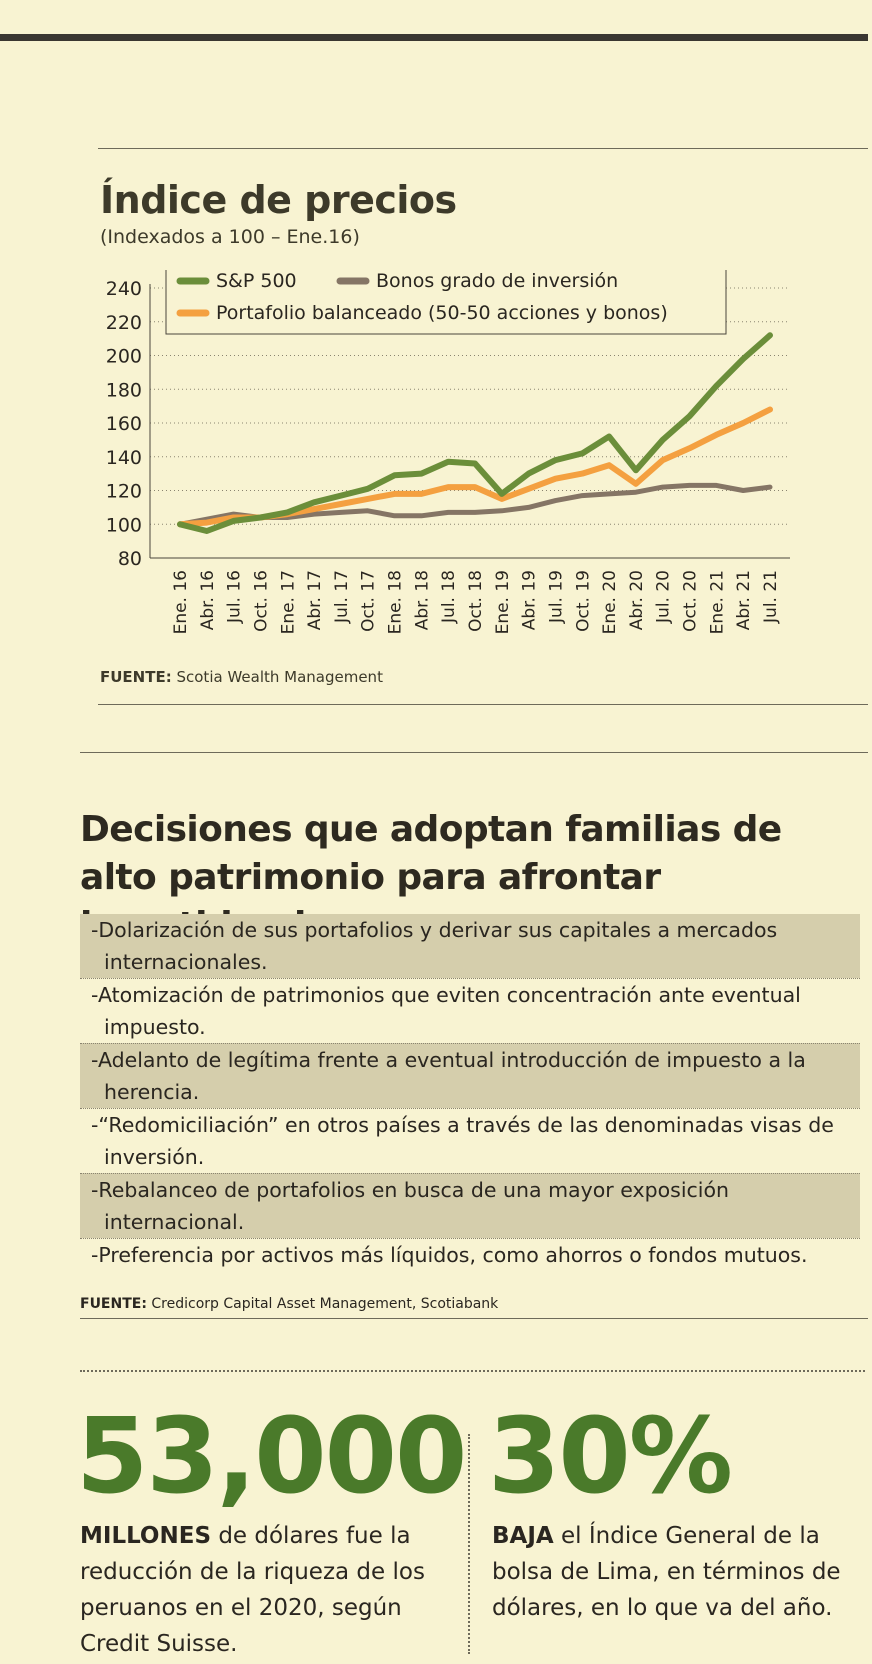  Describe the element at coordinates (497, 281) in the screenshot. I see `legend-label: Bonos grado de inversión` at that location.